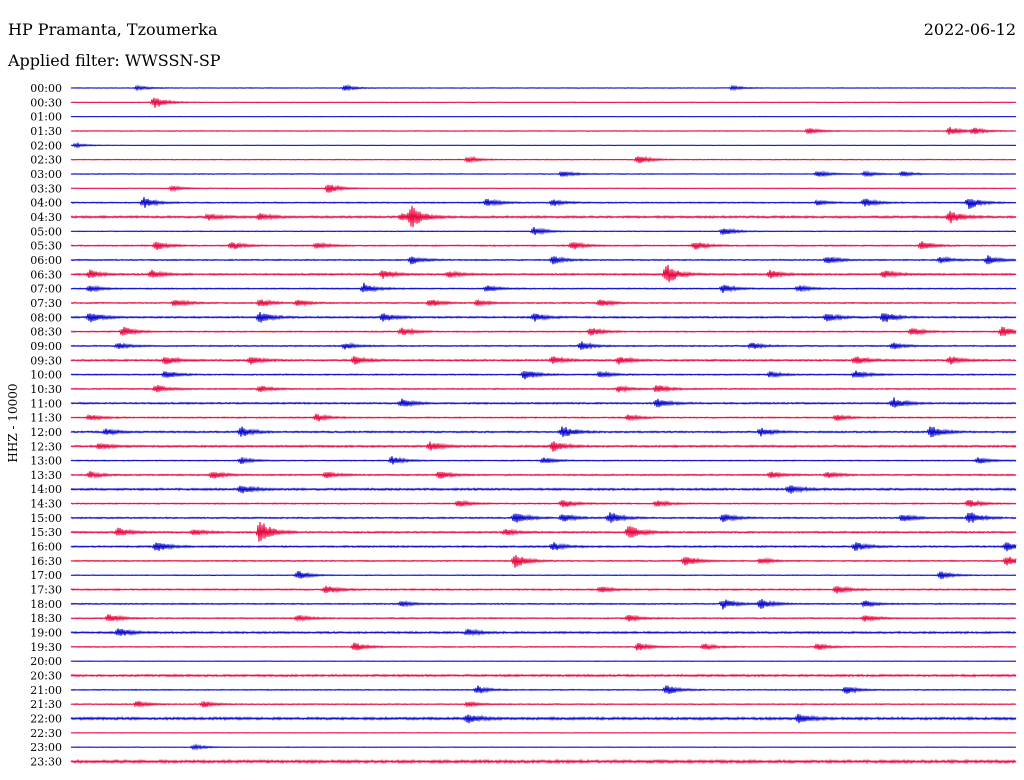 This screenshot has height=780, width=1024. Describe the element at coordinates (969, 29) in the screenshot. I see `date-label: 2022-06-12` at that location.